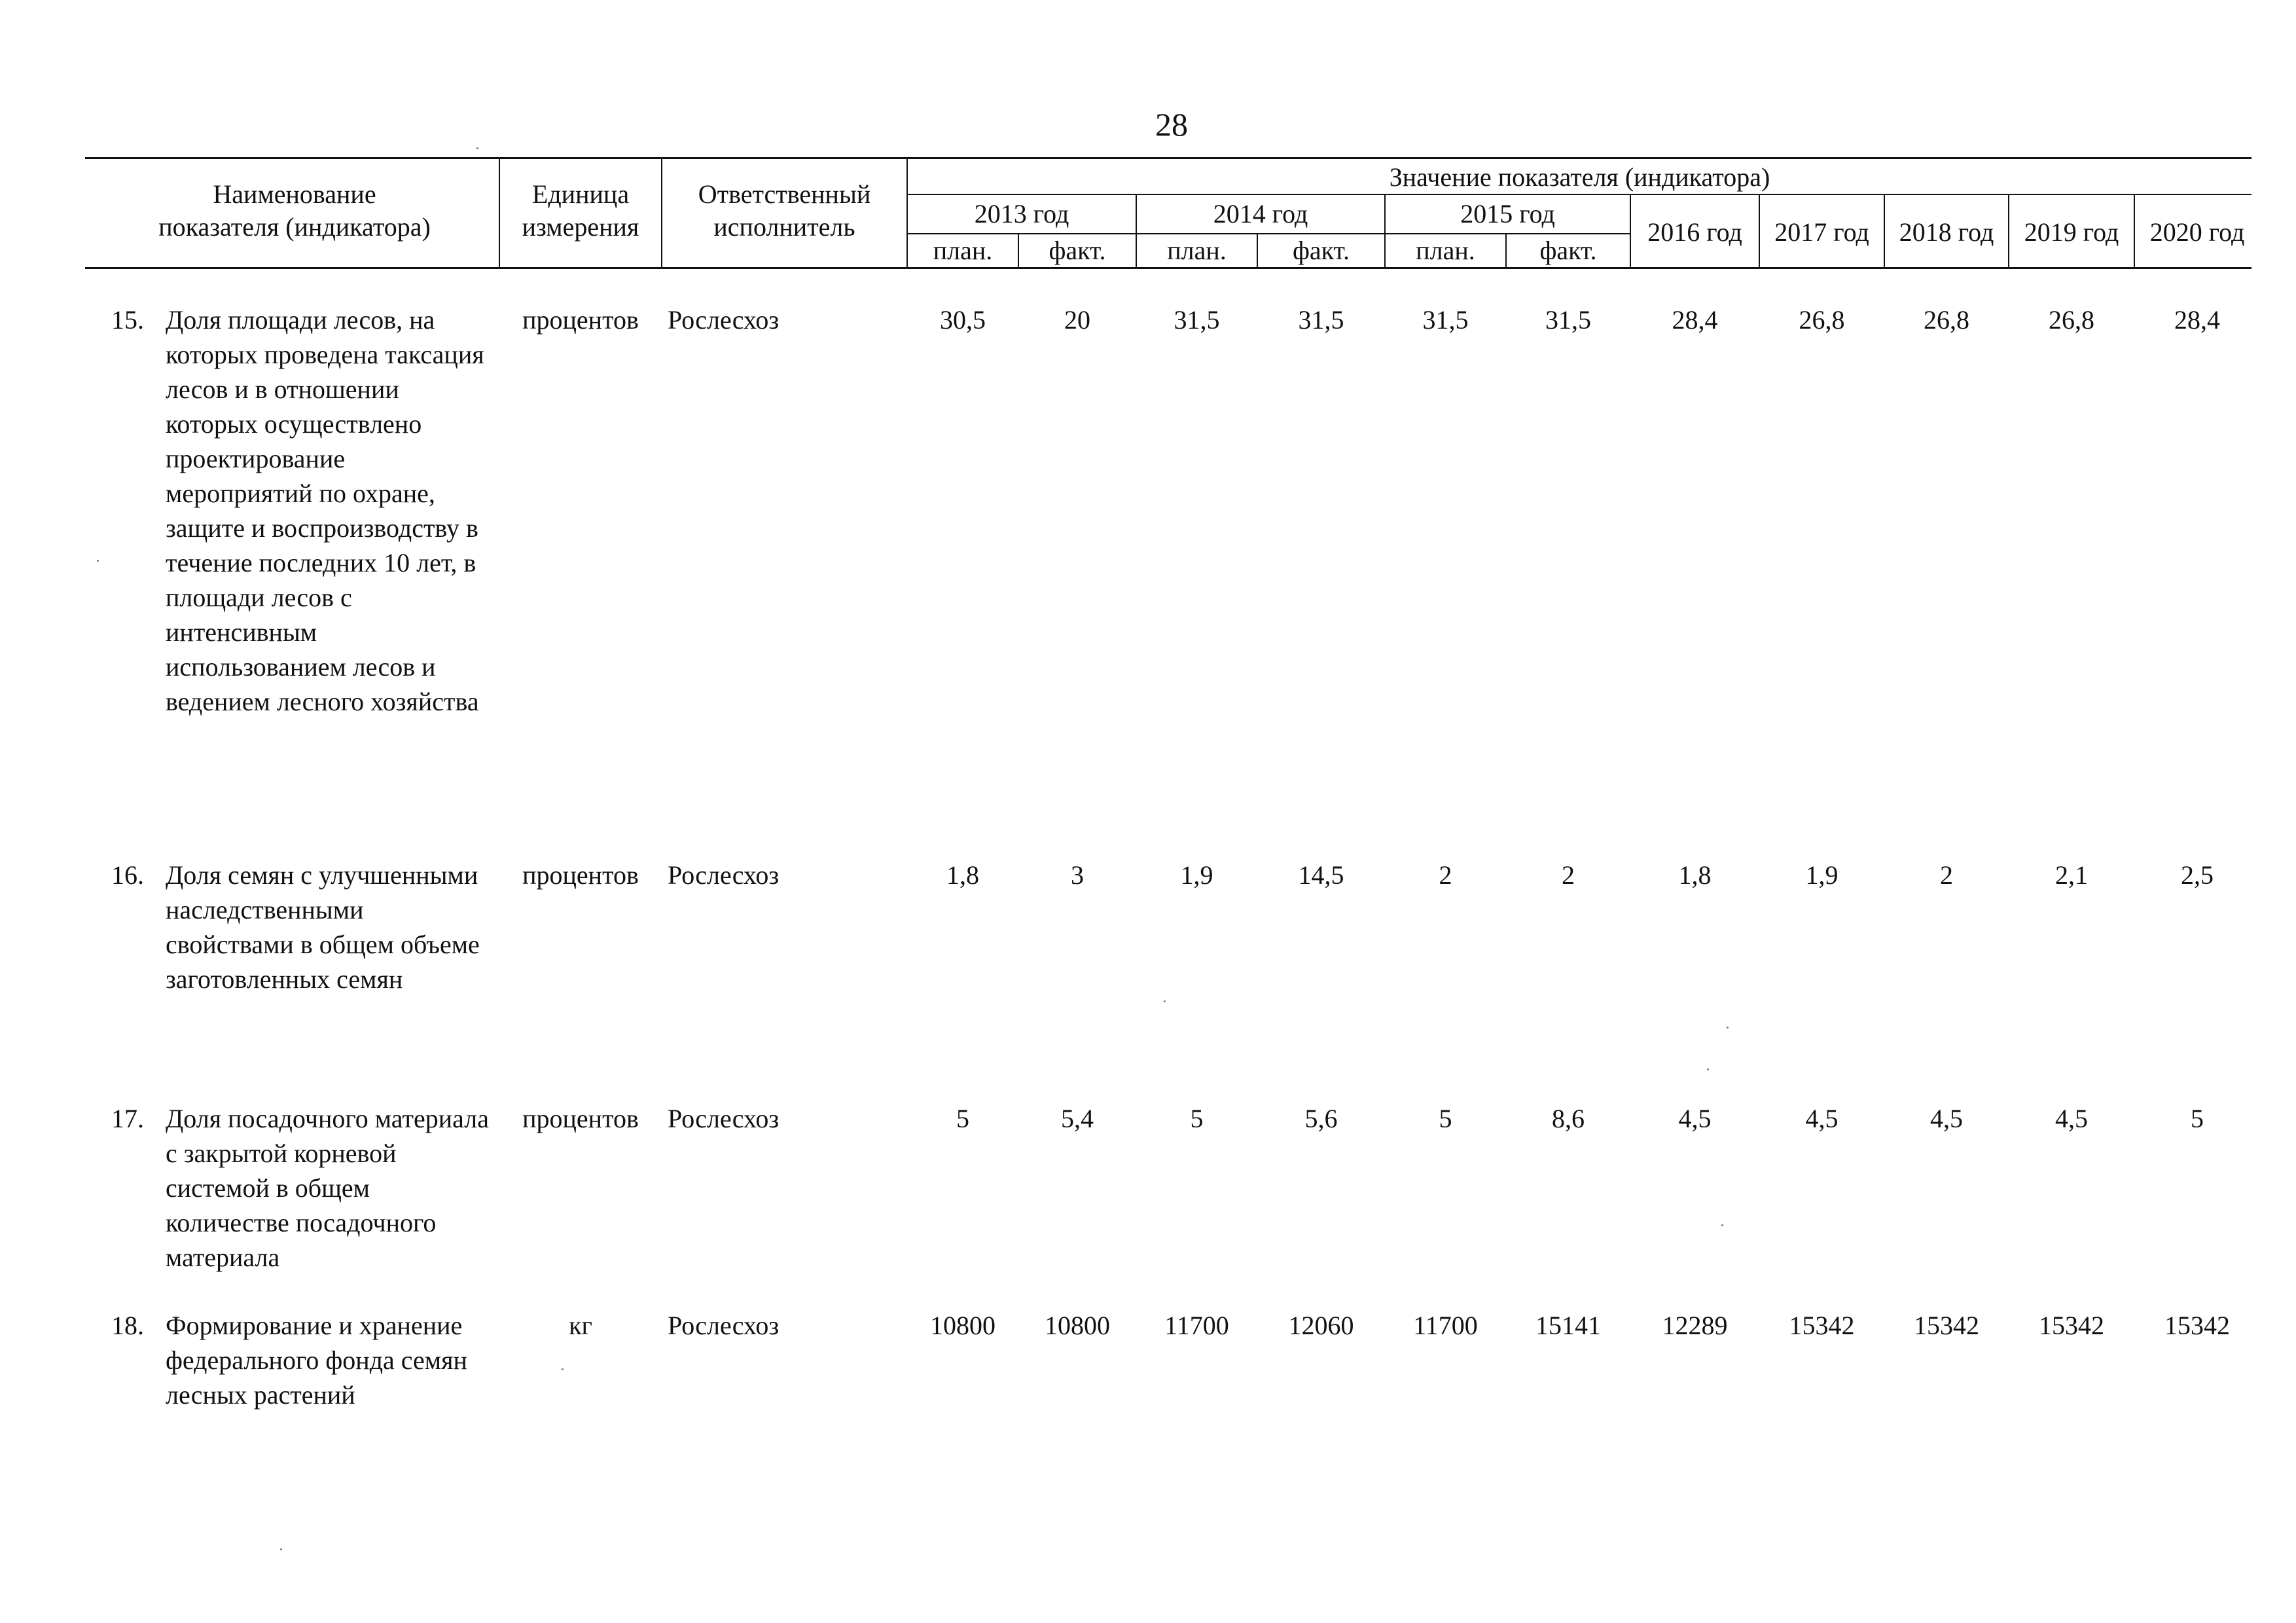  Describe the element at coordinates (1946, 1325) in the screenshot. I see `value-2018: 15342` at that location.